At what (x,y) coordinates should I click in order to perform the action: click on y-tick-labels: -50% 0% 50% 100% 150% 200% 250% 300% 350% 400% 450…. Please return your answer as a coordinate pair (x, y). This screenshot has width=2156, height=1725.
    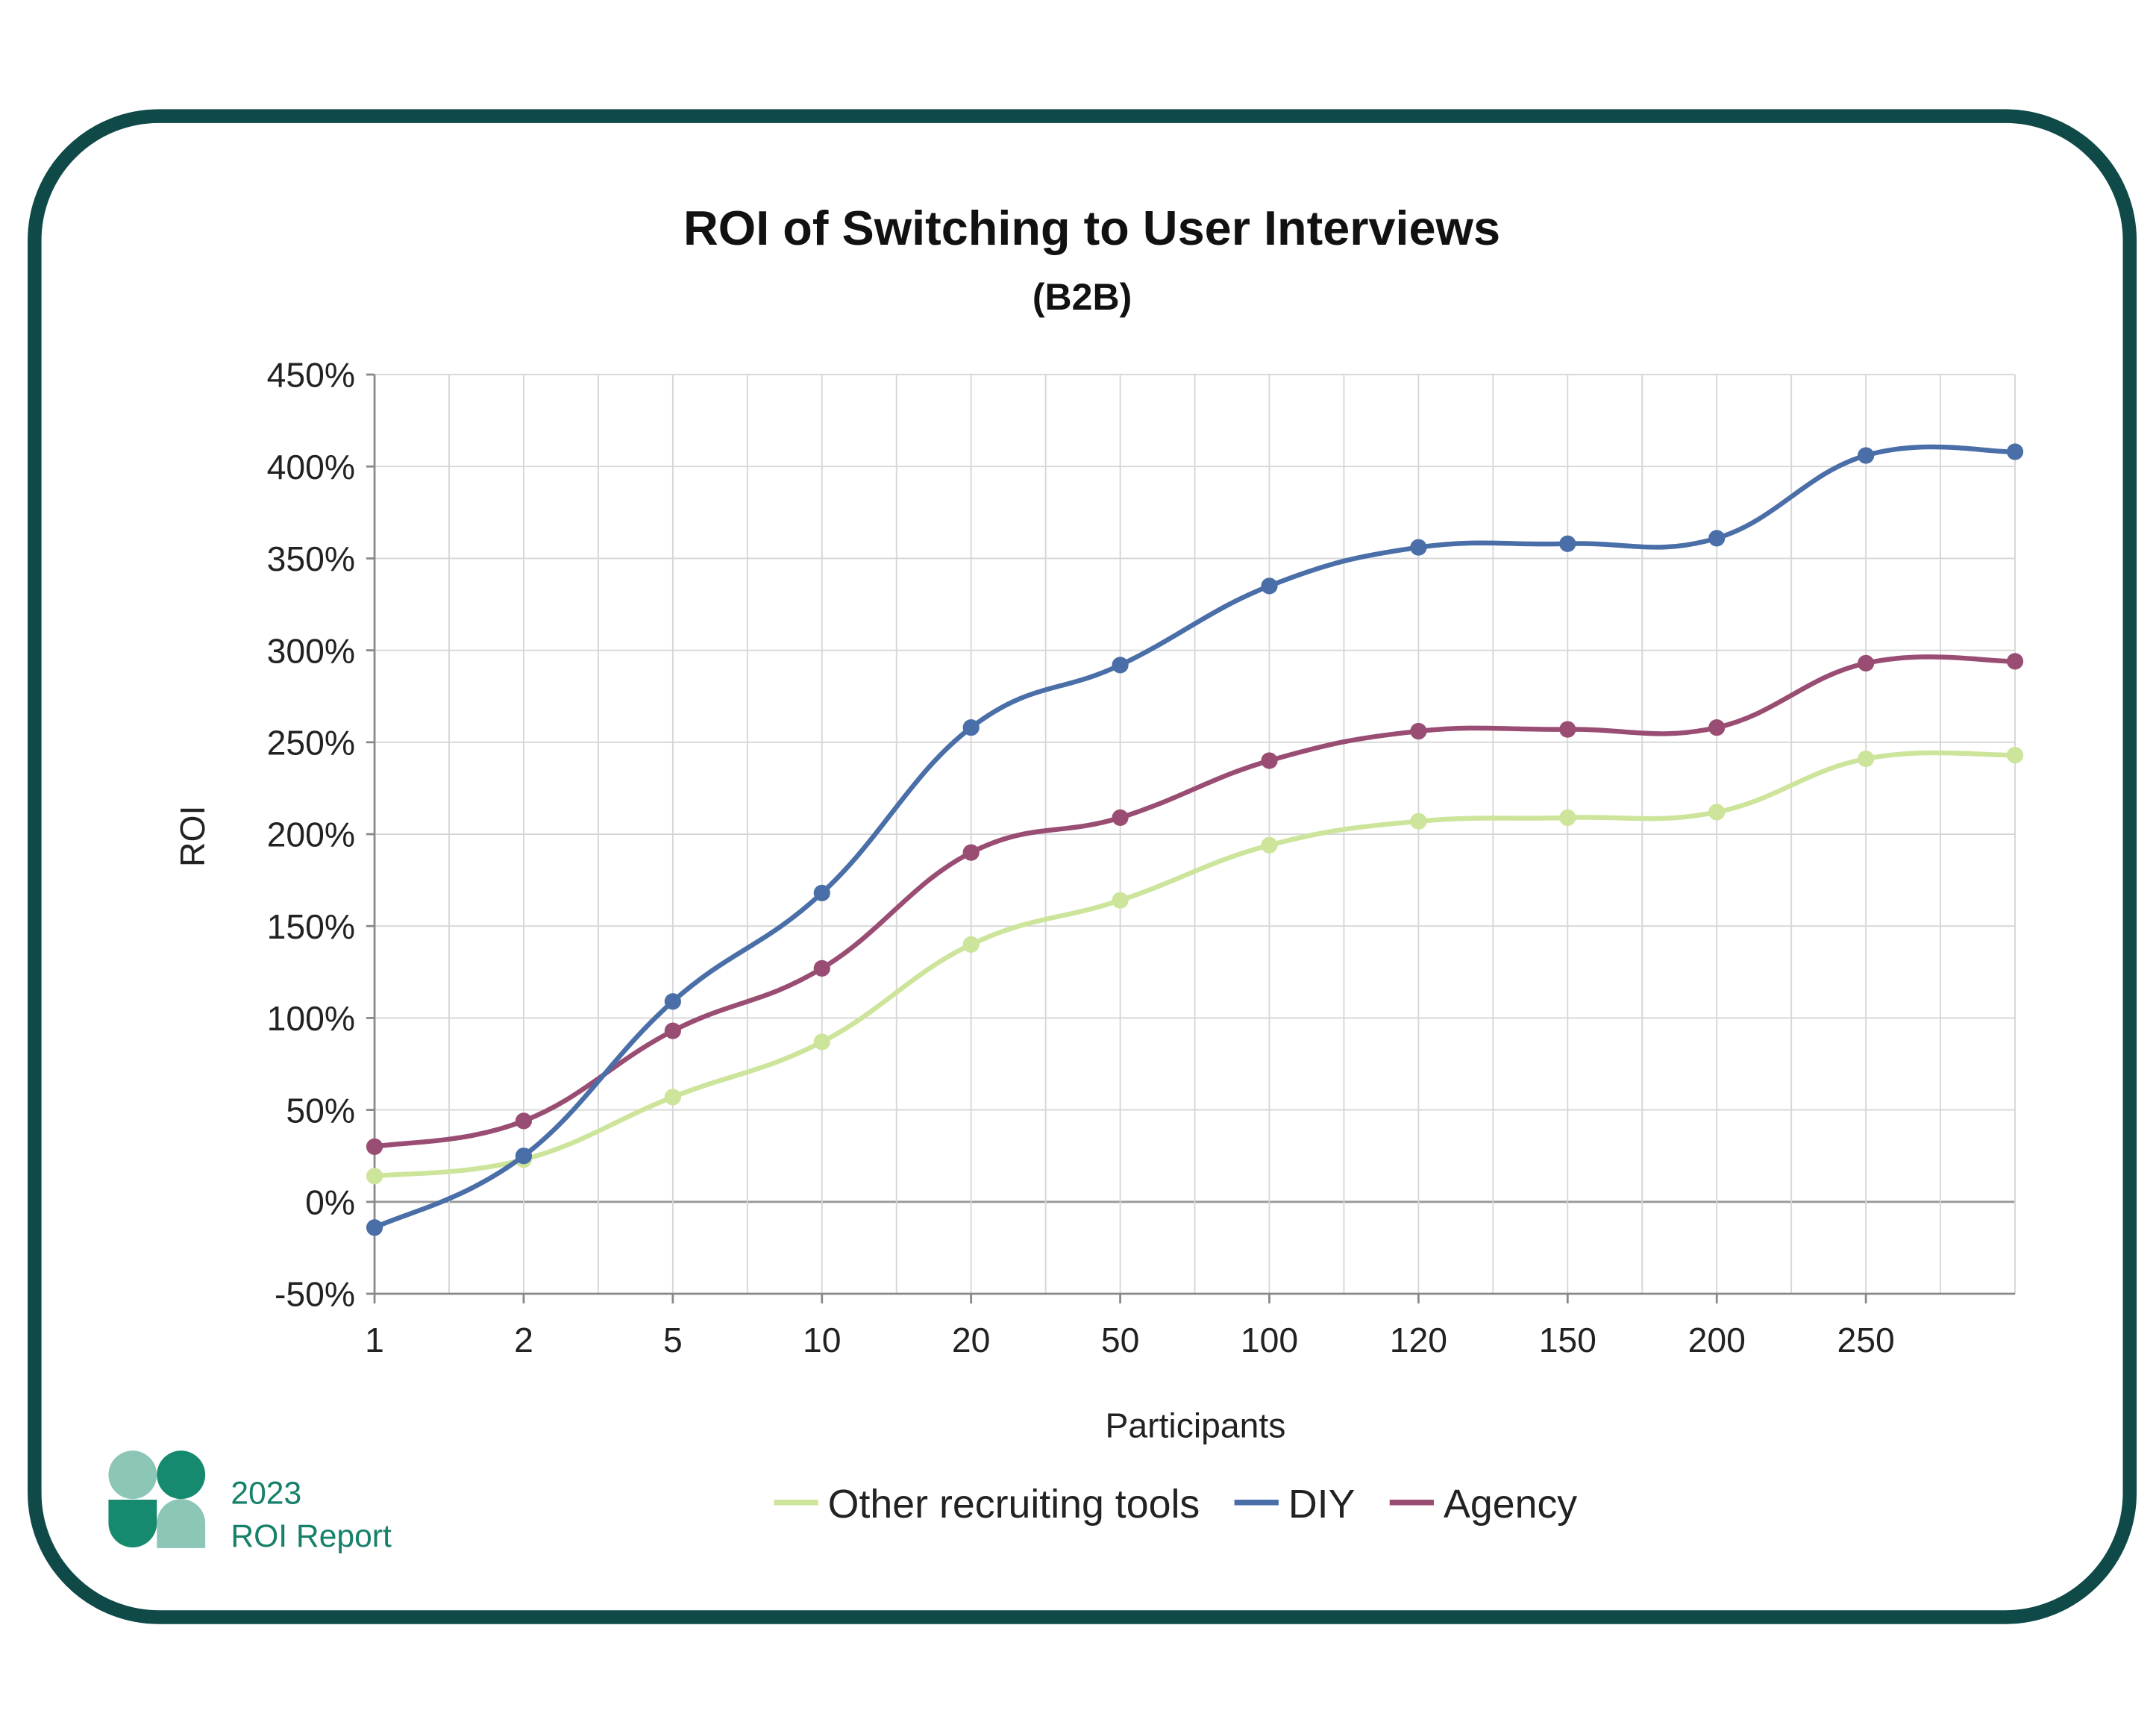
    Looking at the image, I should click on (311, 835).